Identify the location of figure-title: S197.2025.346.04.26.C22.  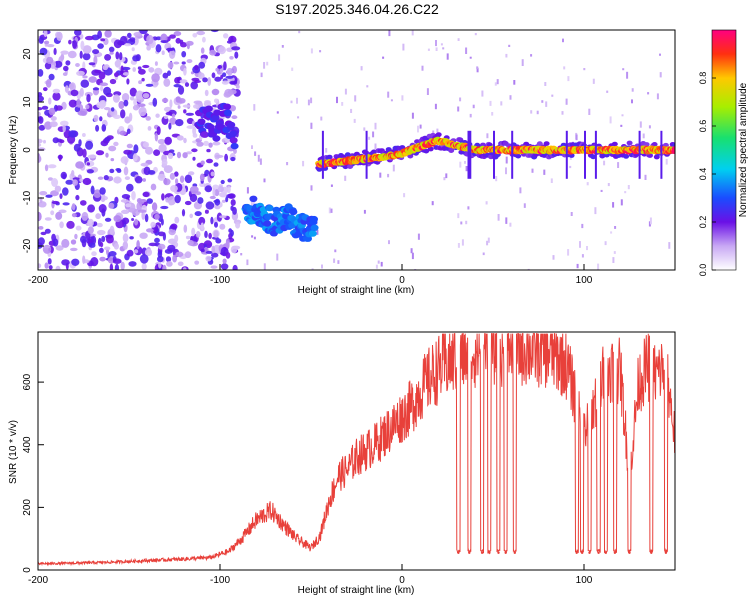
(357, 9).